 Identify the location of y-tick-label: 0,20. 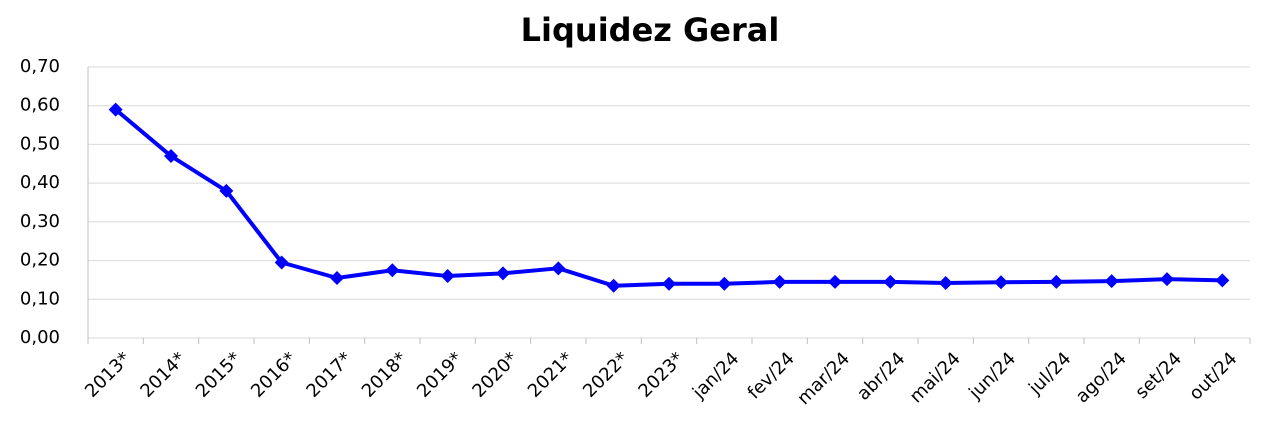
(40, 260).